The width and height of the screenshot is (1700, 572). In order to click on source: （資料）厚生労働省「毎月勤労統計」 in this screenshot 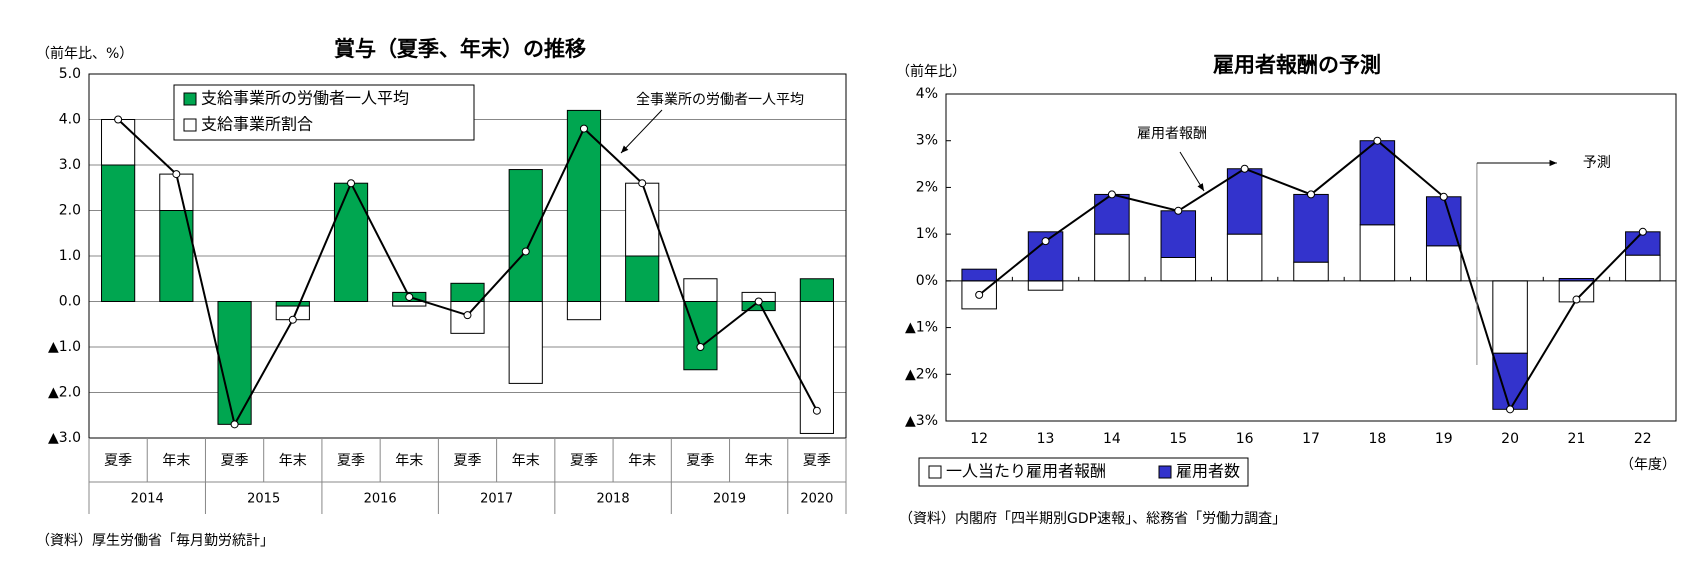, I will do `click(155, 541)`.